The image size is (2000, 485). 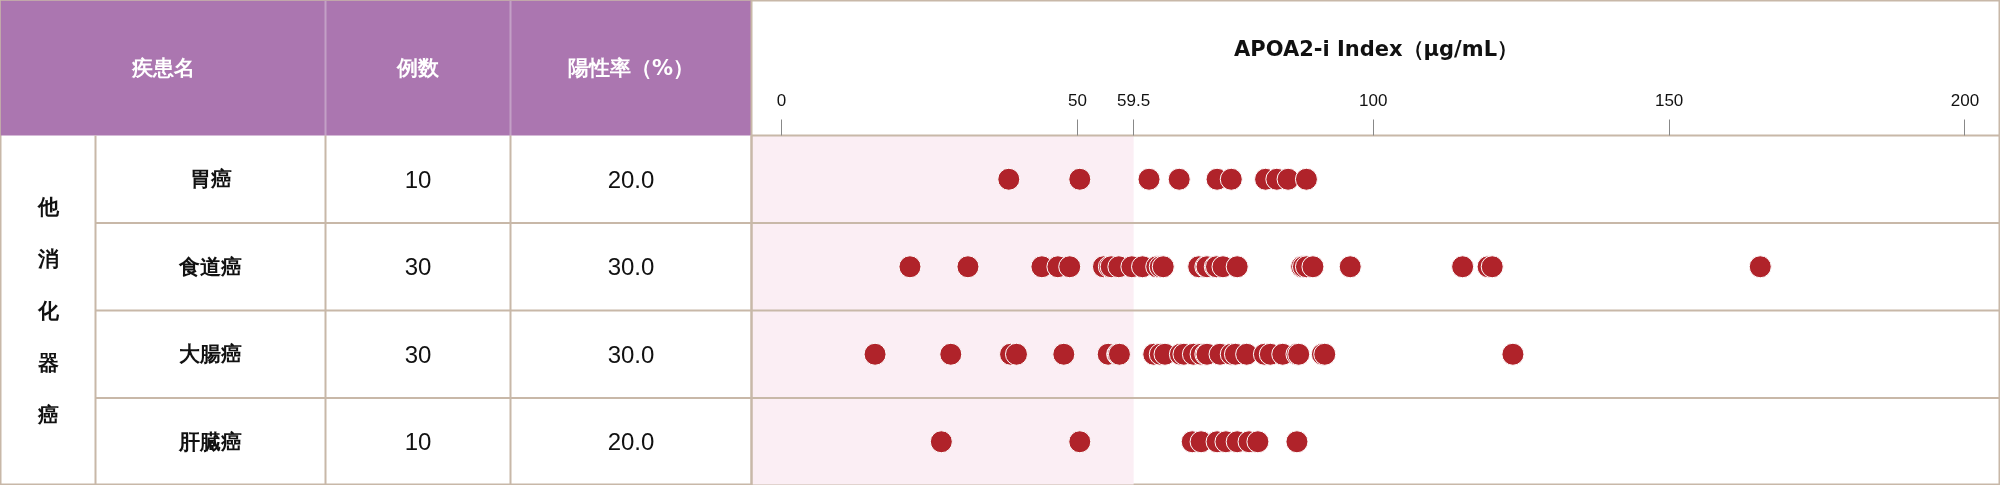 I want to click on text: 他消化器癌, so click(x=48, y=310).